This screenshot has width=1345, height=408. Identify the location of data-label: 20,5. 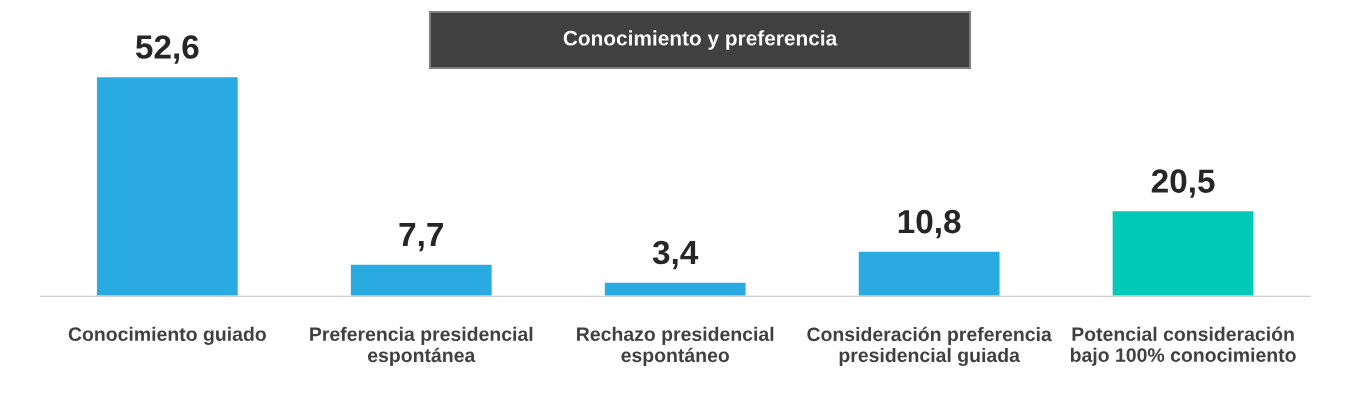
(1183, 183).